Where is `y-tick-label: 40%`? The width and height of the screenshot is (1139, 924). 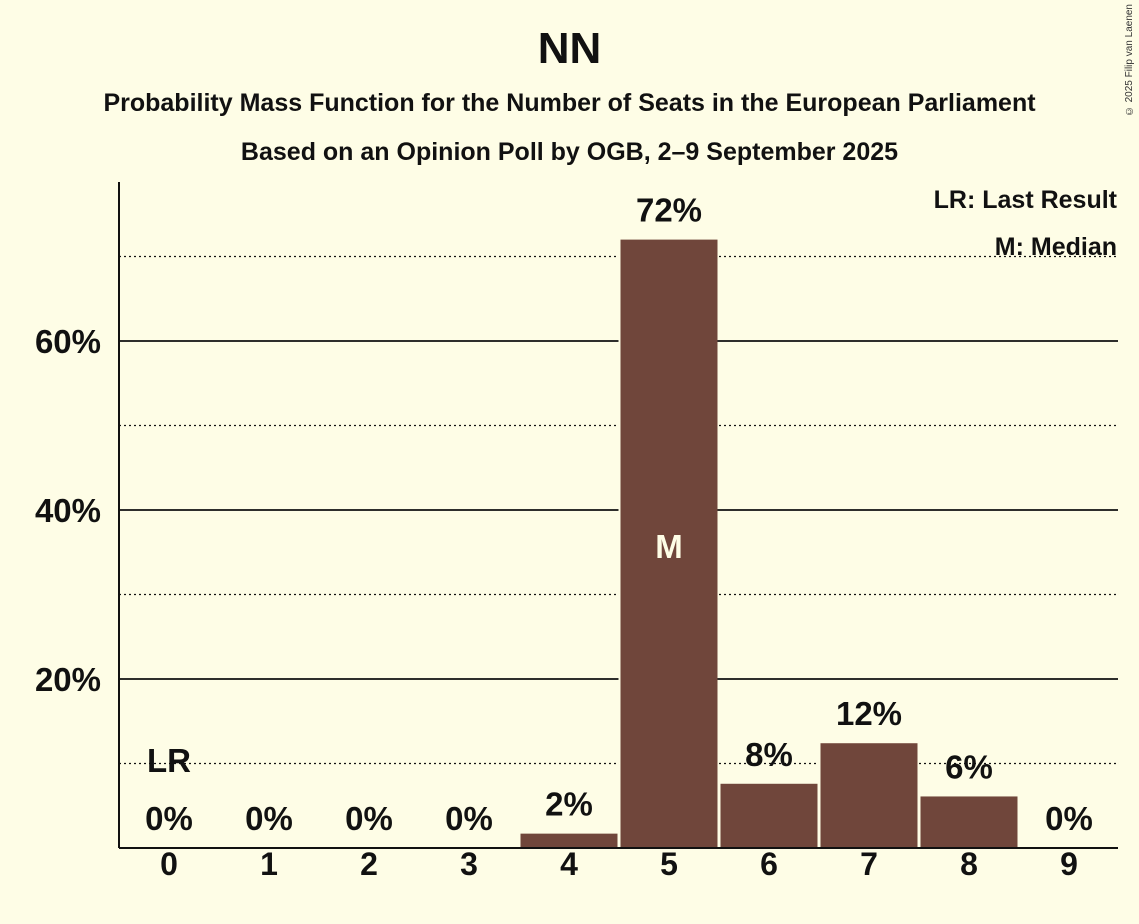 y-tick-label: 40% is located at coordinates (68, 510).